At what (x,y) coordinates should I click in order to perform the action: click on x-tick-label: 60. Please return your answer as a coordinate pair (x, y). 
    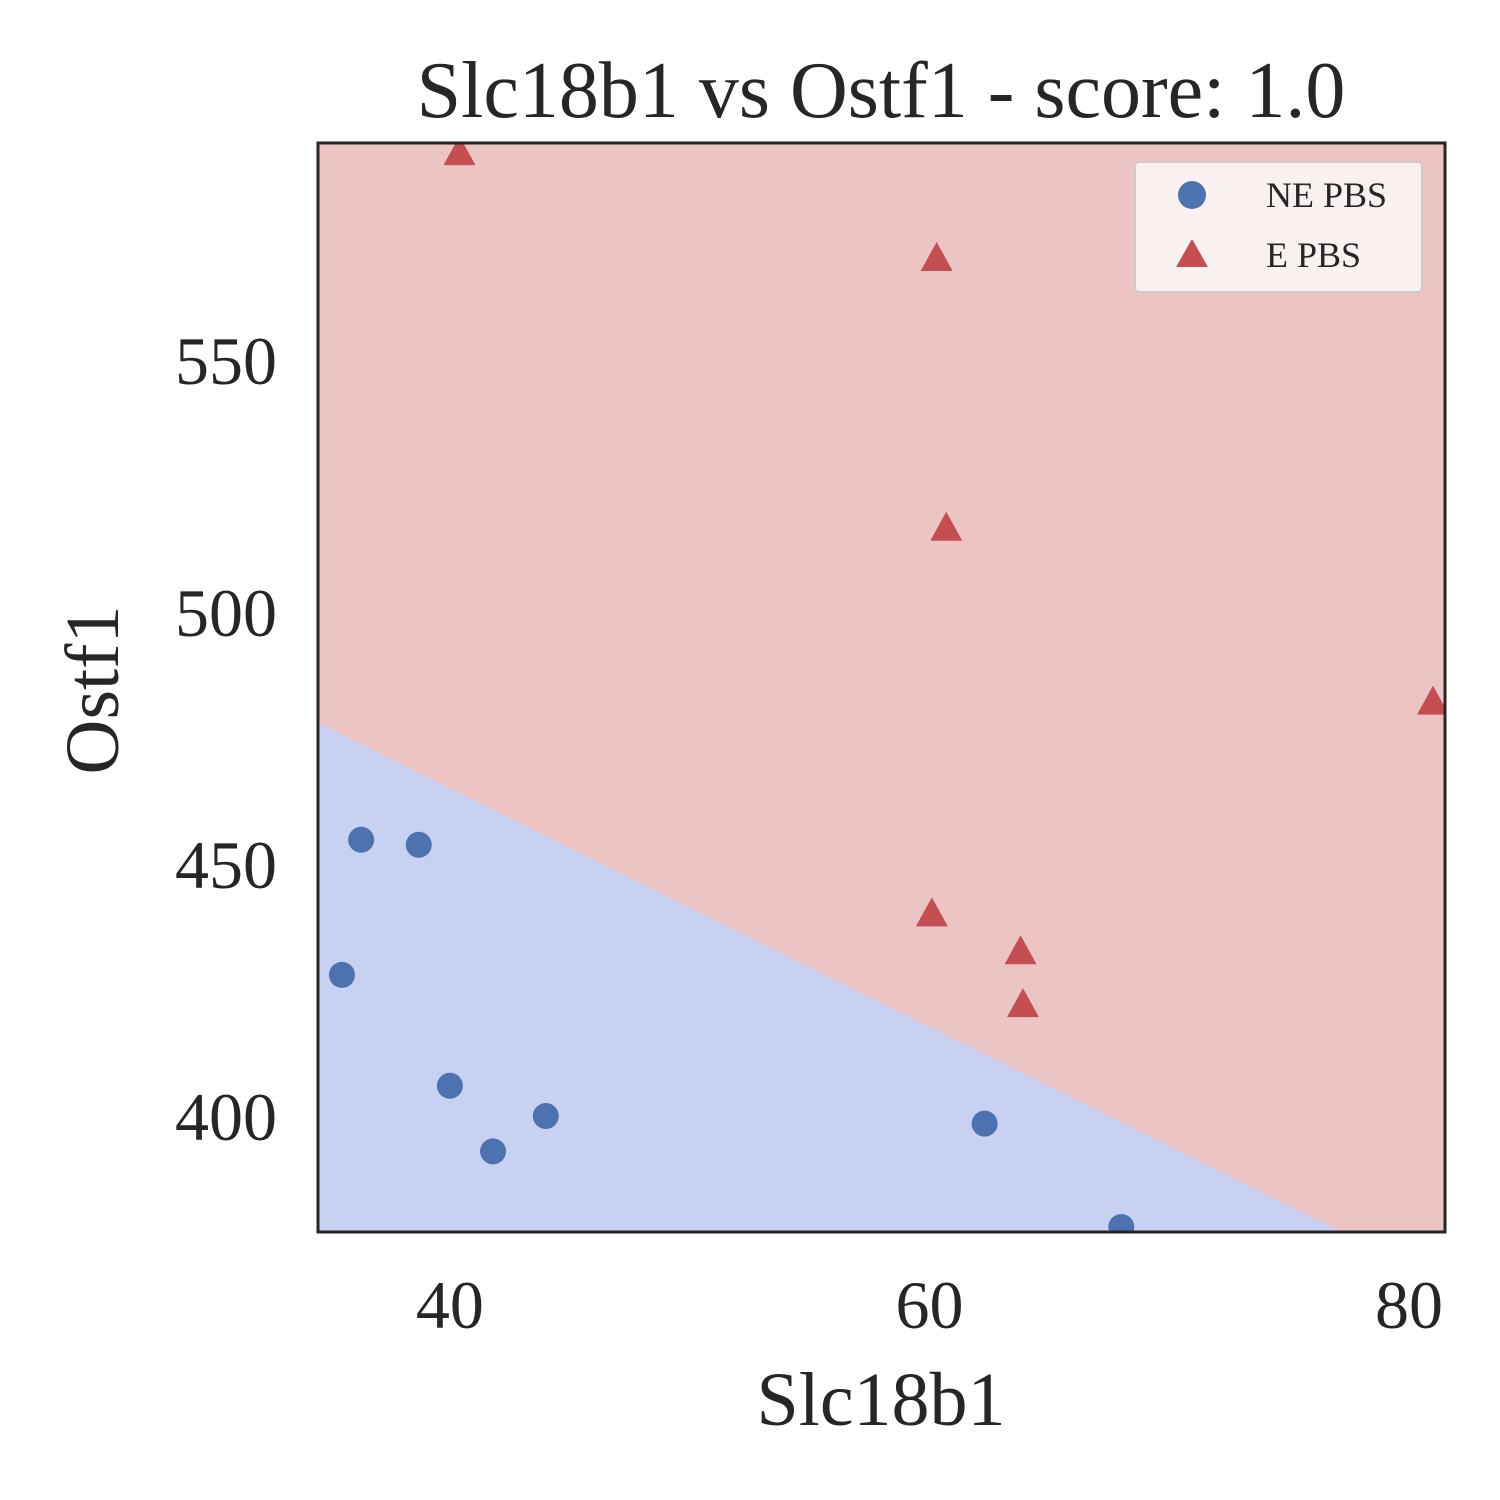
    Looking at the image, I should click on (929, 1305).